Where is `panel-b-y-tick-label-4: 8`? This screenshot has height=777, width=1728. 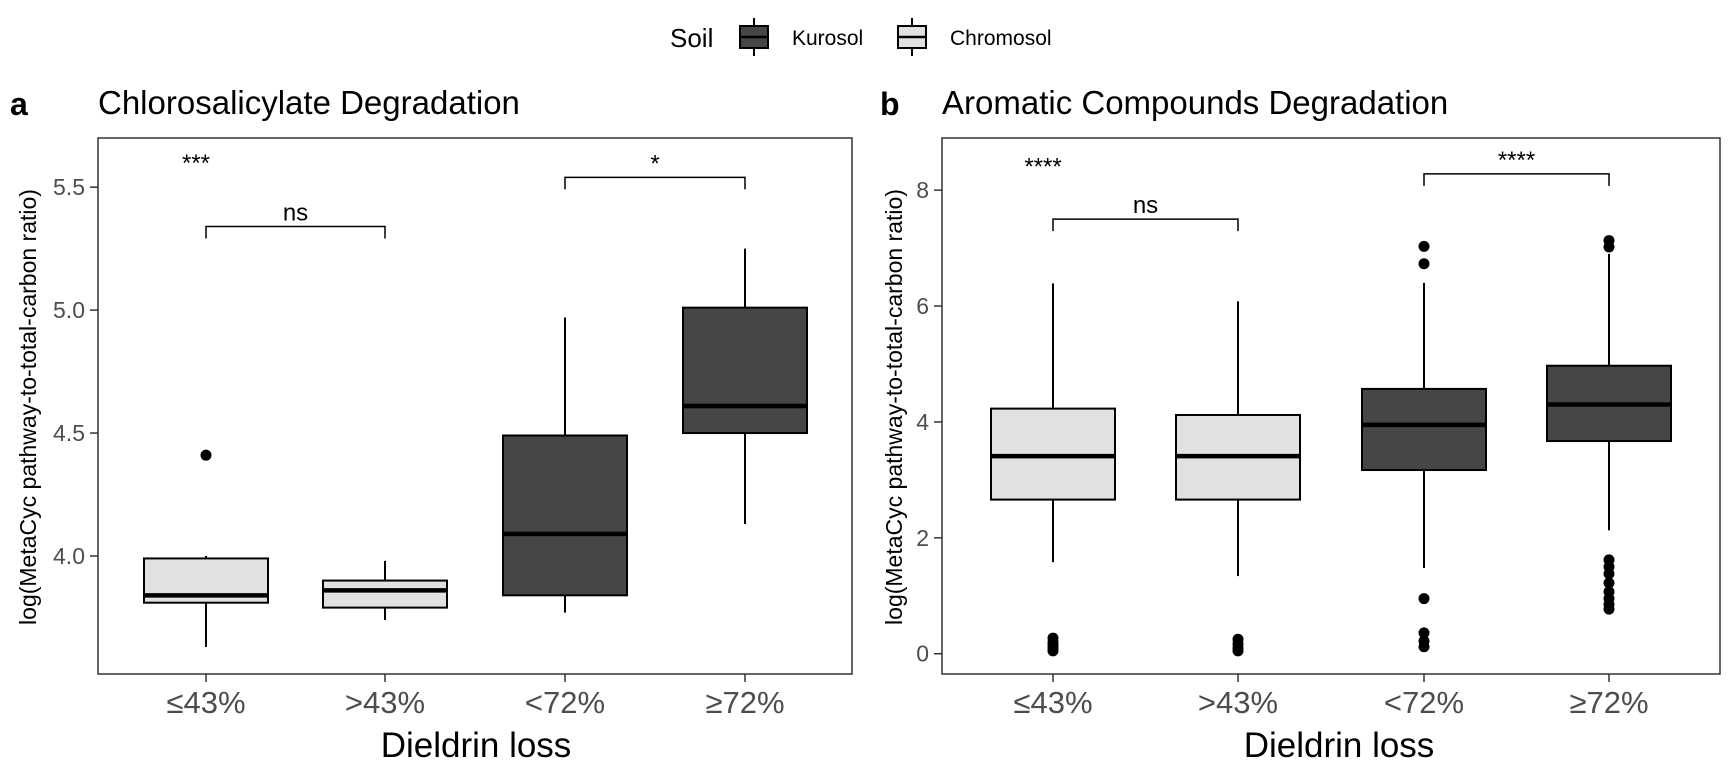
panel-b-y-tick-label-4: 8 is located at coordinates (922, 190).